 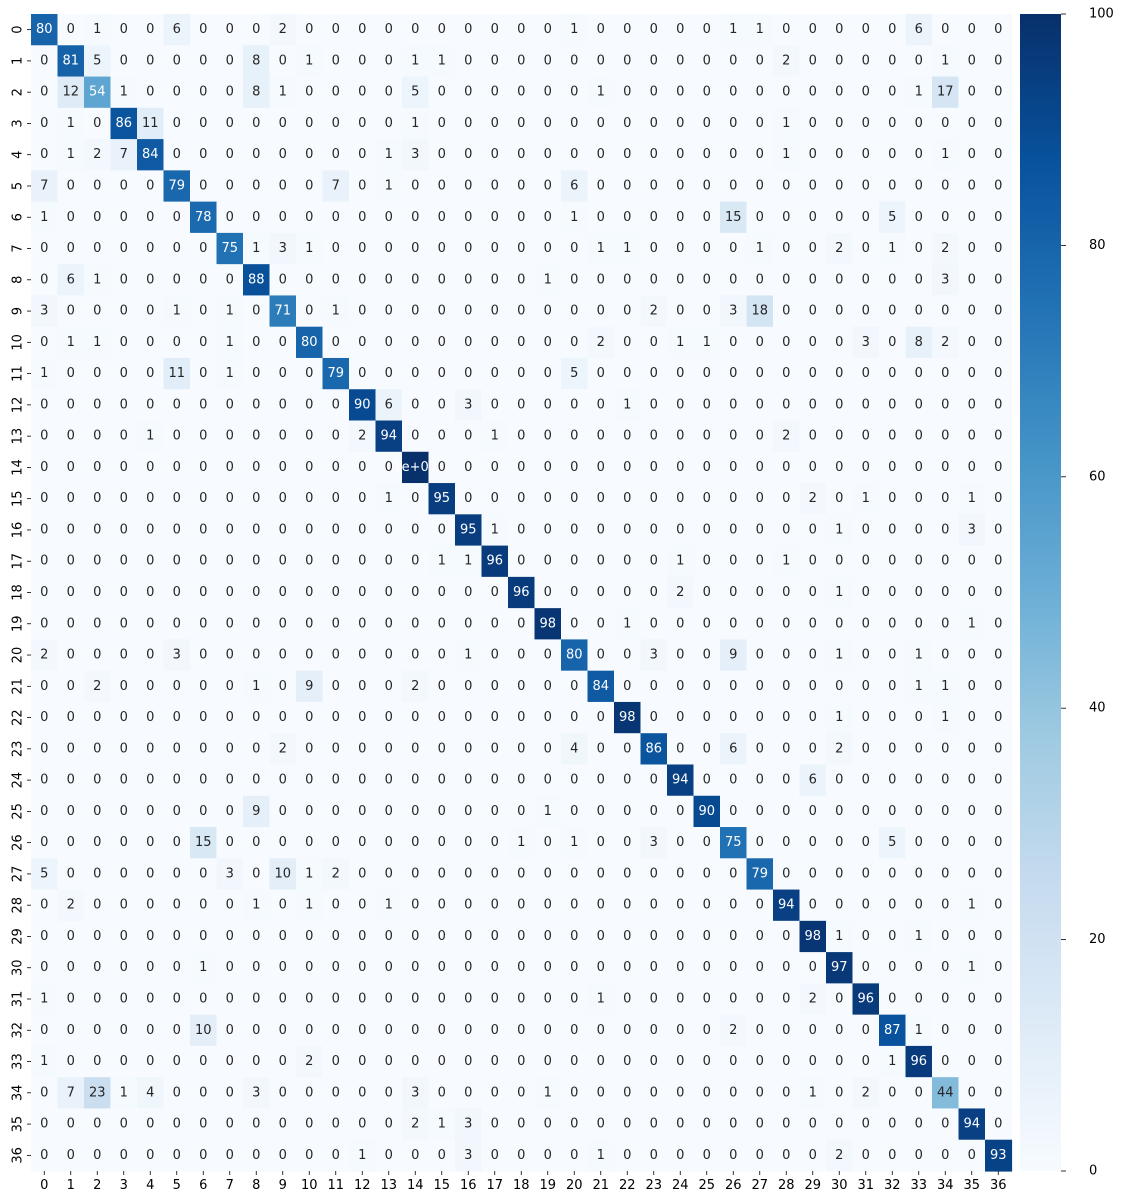 What do you see at coordinates (813, 498) in the screenshot?
I see `cell-value-label: 2` at bounding box center [813, 498].